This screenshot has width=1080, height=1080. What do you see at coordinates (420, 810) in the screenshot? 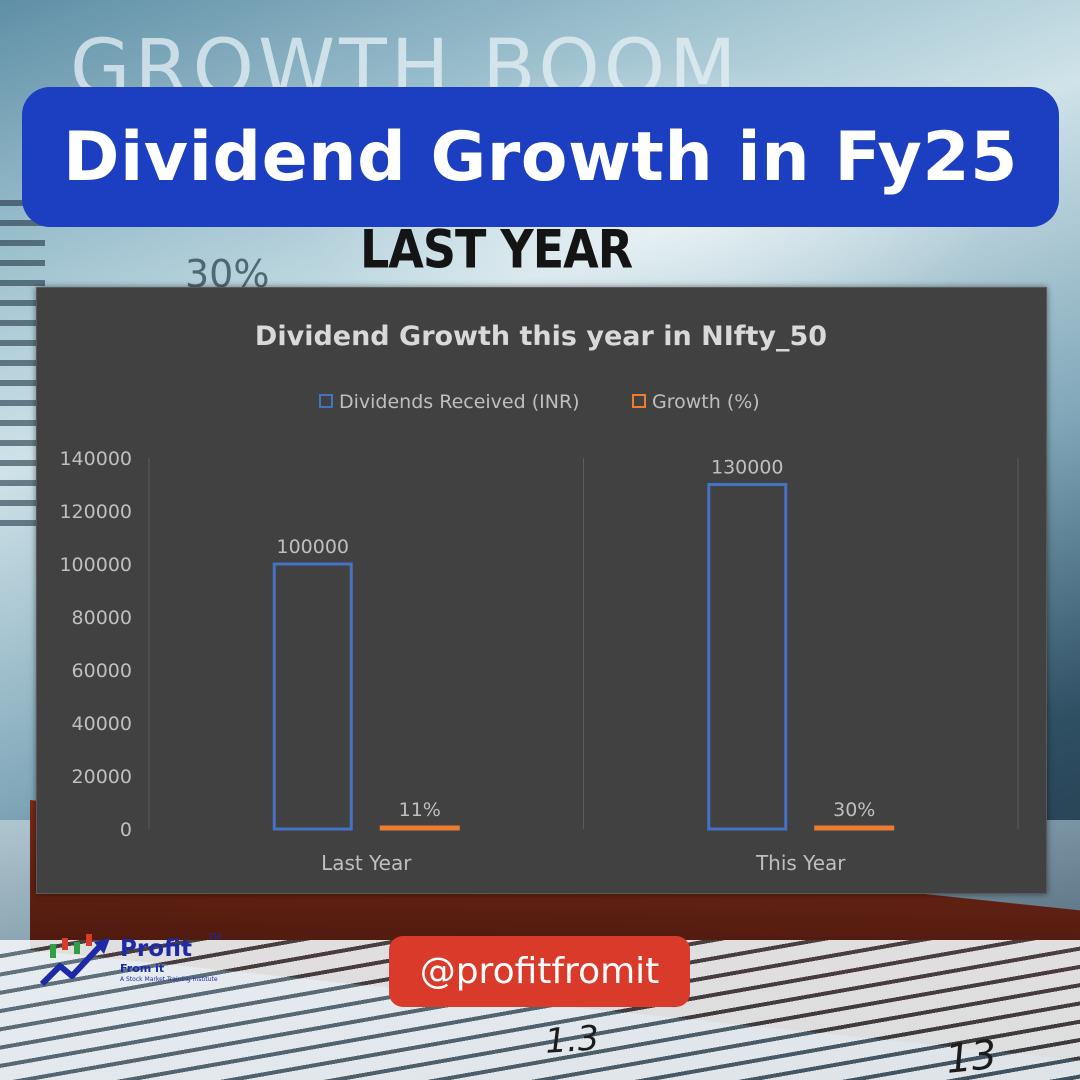
I see `data-label: 11%` at bounding box center [420, 810].